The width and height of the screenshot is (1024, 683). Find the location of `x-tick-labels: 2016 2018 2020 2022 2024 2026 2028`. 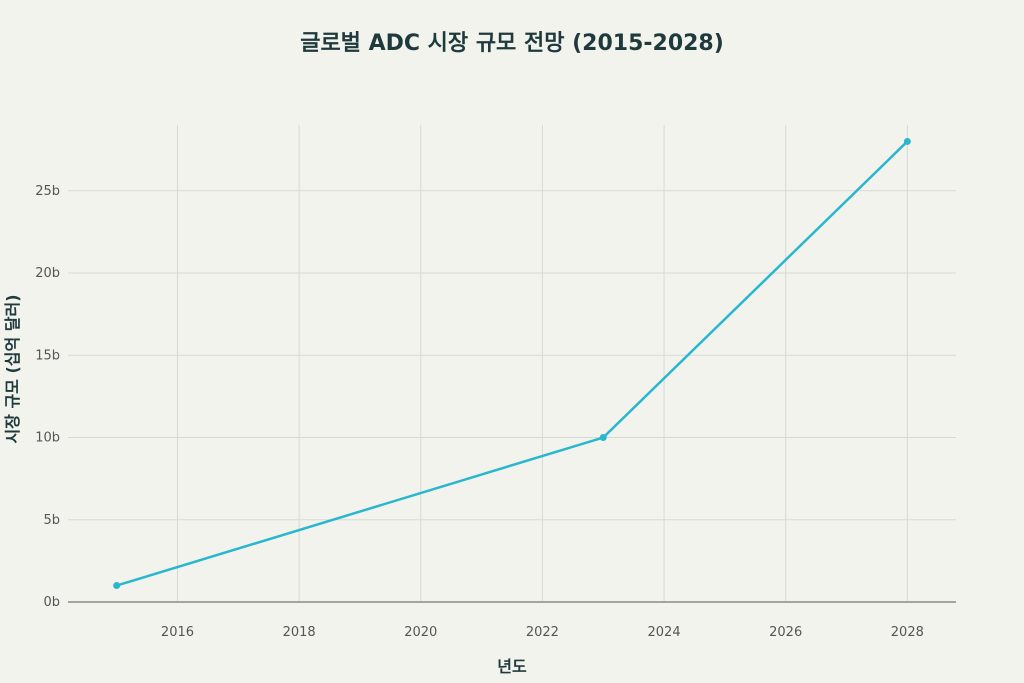

x-tick-labels: 2016 2018 2020 2022 2024 2026 2028 is located at coordinates (542, 632).